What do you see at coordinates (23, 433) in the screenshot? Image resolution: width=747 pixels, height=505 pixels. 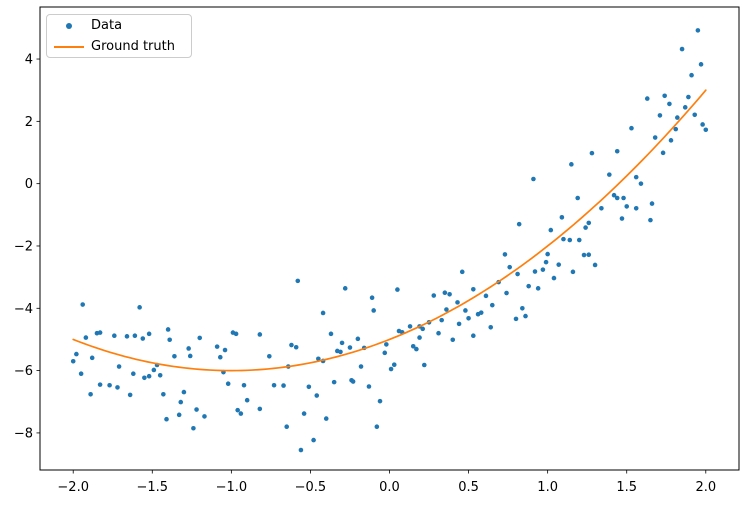 I see `y-tick-label: −8` at bounding box center [23, 433].